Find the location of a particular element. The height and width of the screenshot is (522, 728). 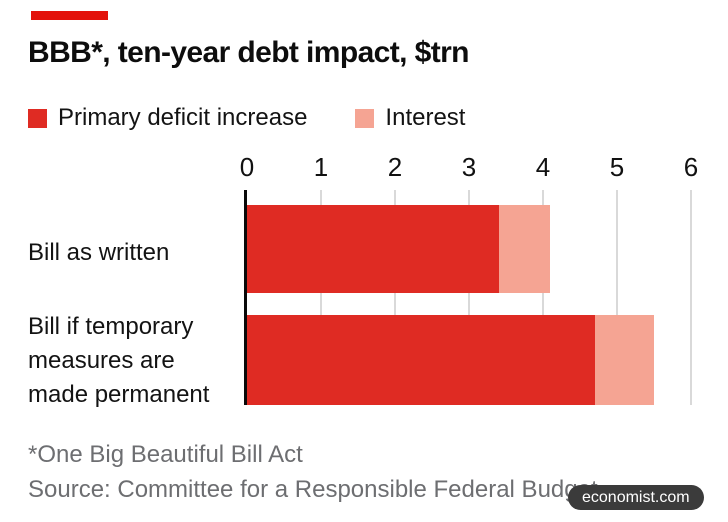

x-tick-label-0: 0 is located at coordinates (247, 167).